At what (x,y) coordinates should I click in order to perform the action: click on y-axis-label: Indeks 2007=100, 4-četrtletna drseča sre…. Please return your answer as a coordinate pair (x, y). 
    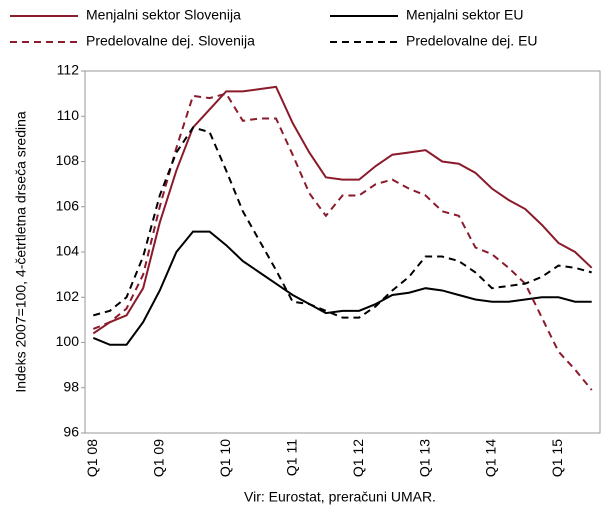
    Looking at the image, I should click on (21, 252).